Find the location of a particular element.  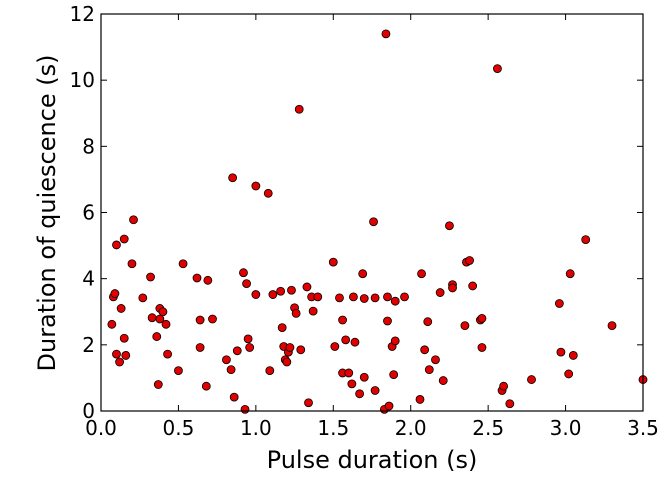

x-tick-label: 3.0 is located at coordinates (566, 428).